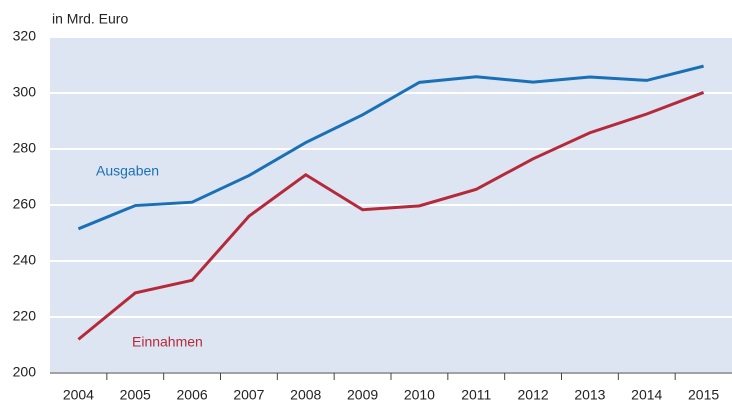 The height and width of the screenshot is (408, 732). I want to click on x-tick-label: 2015, so click(703, 395).